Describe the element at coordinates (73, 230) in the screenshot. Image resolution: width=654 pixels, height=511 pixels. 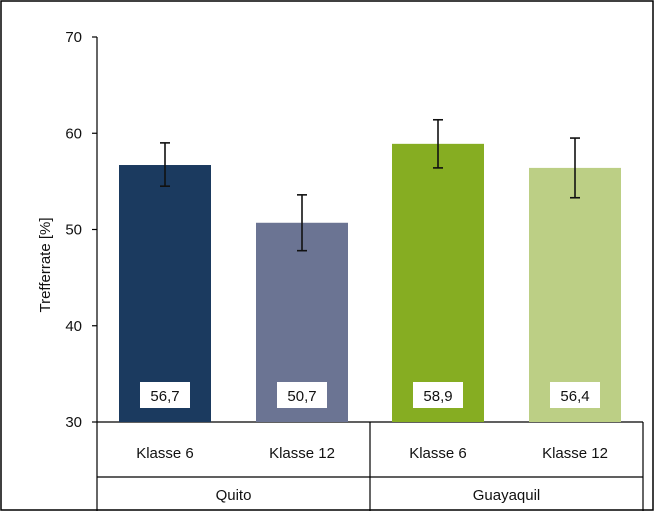
I see `y-tick-label: 50` at that location.